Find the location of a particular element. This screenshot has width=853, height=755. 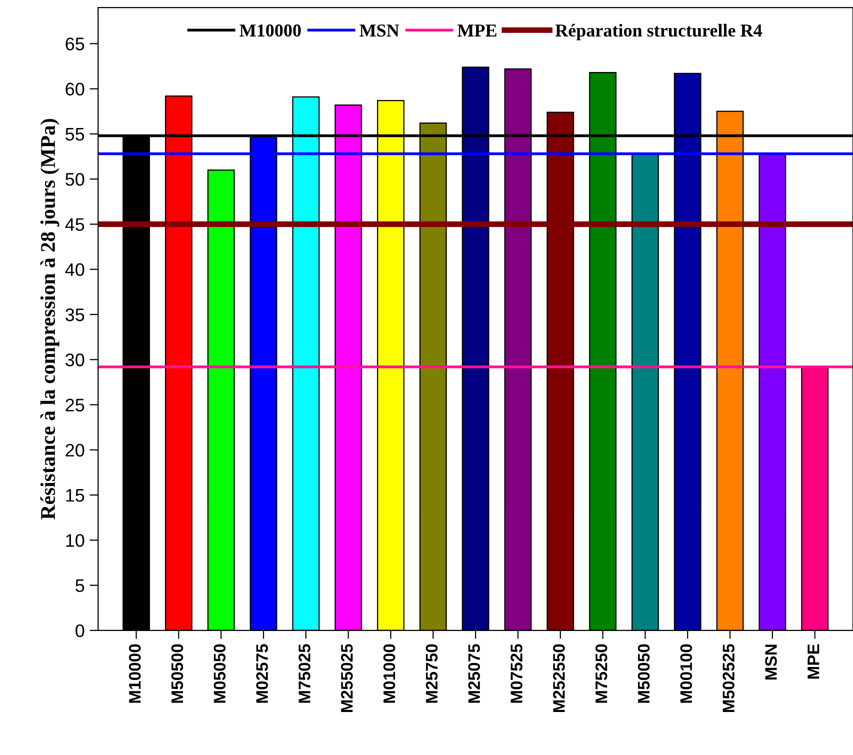

legend-label: MSN is located at coordinates (380, 30).